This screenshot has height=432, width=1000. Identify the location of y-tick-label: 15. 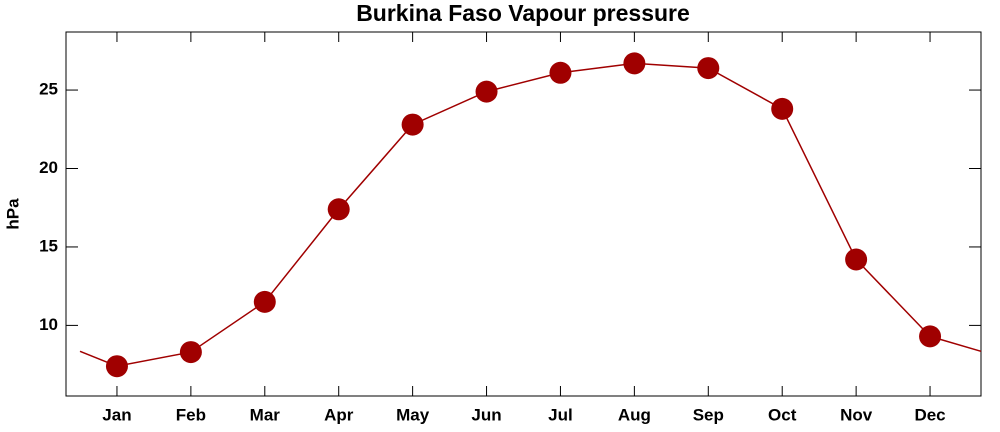
(48, 245).